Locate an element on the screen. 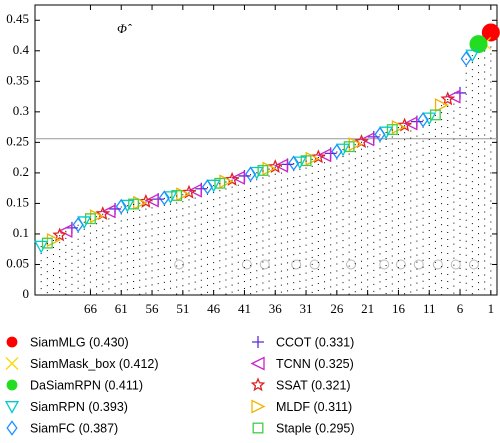  annotation: Φ̂ is located at coordinates (124, 28).